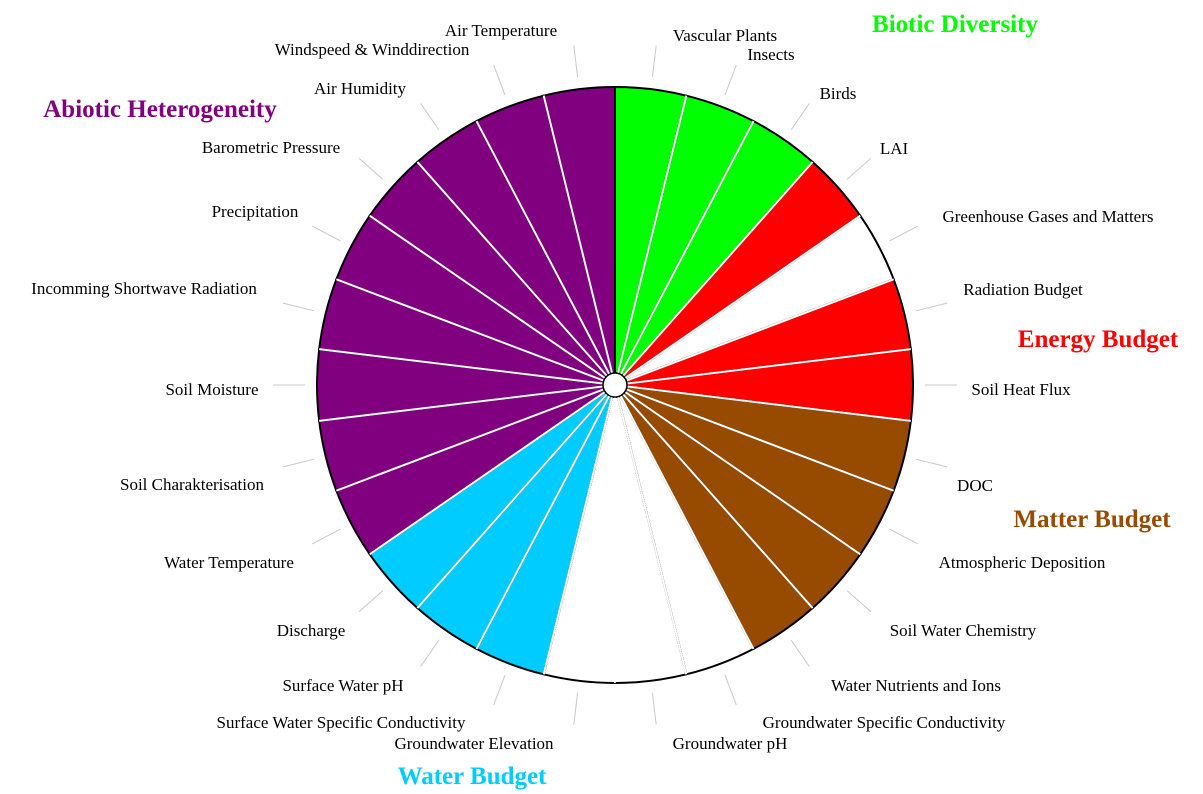 The image size is (1203, 794). Describe the element at coordinates (955, 24) in the screenshot. I see `group-label-biotic-diversity: Biotic Diversity` at that location.